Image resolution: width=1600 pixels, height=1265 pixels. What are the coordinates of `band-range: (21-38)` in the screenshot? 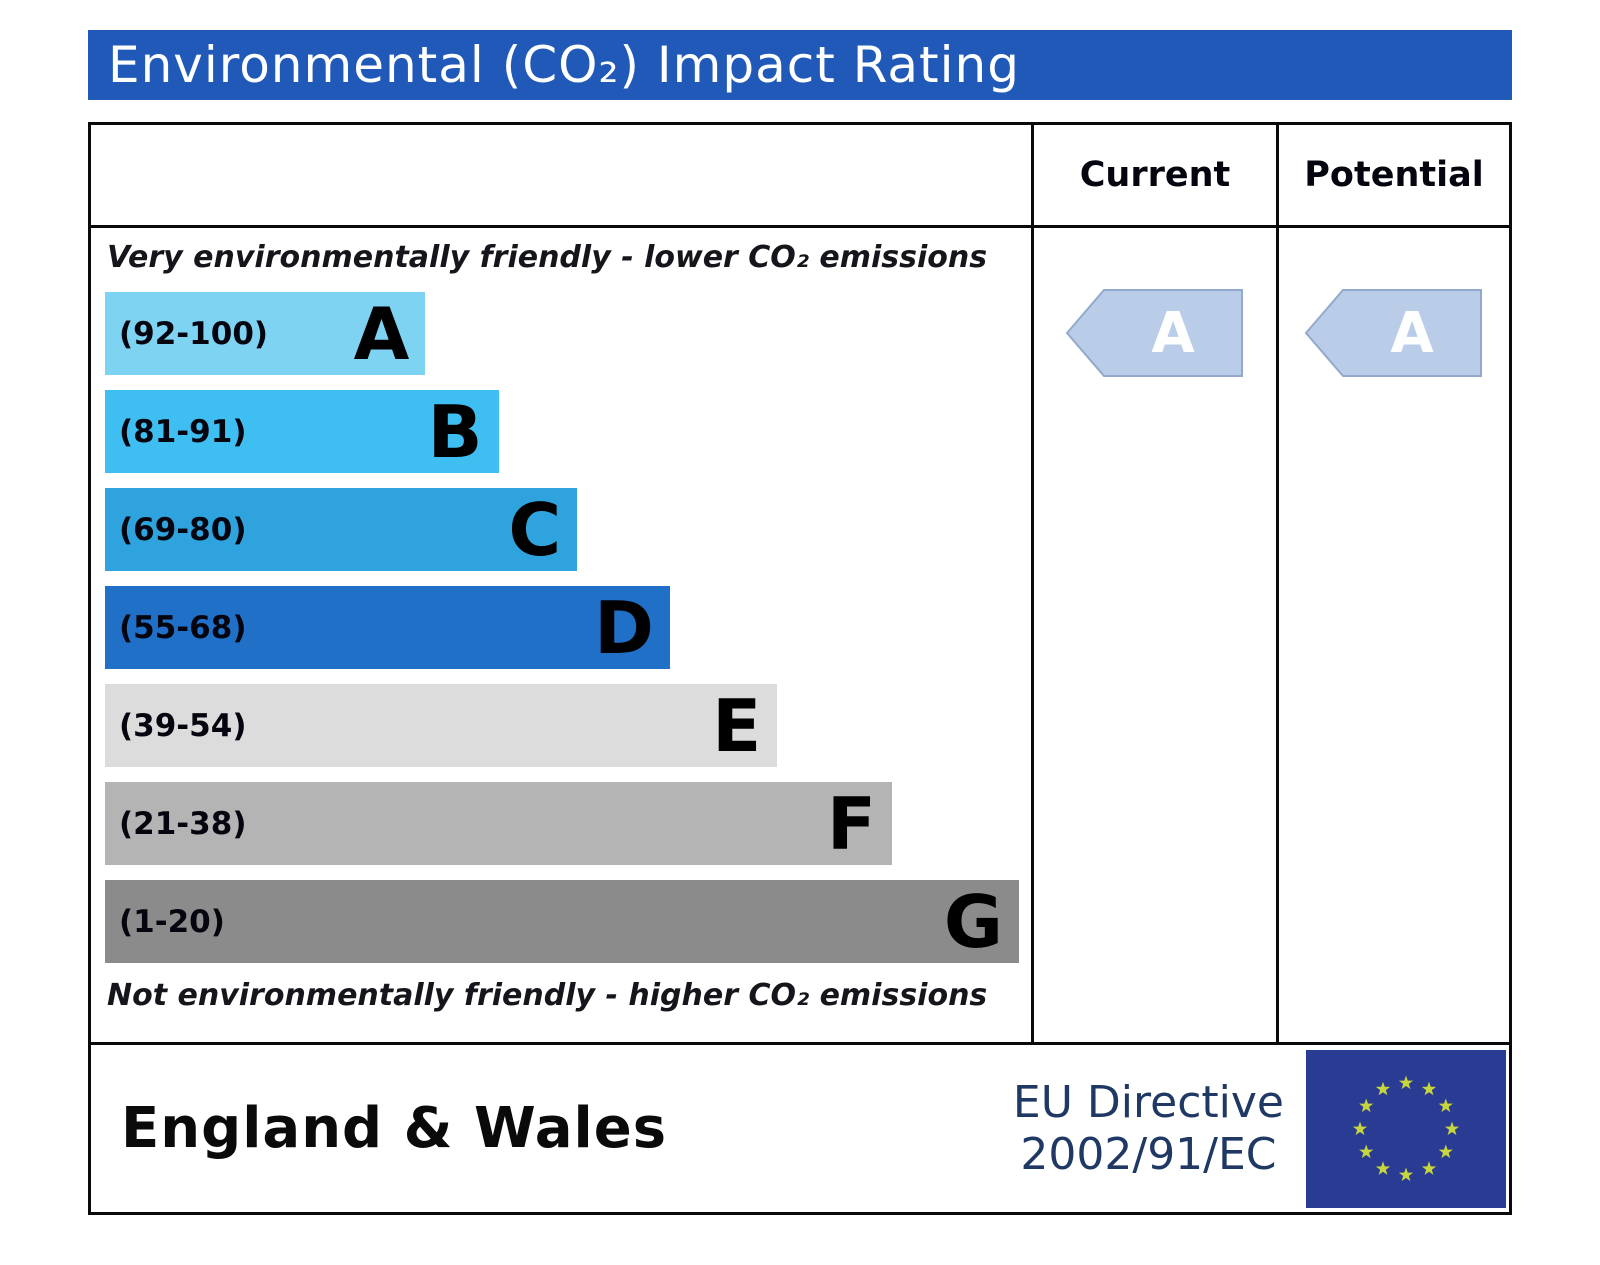 It's located at (183, 823).